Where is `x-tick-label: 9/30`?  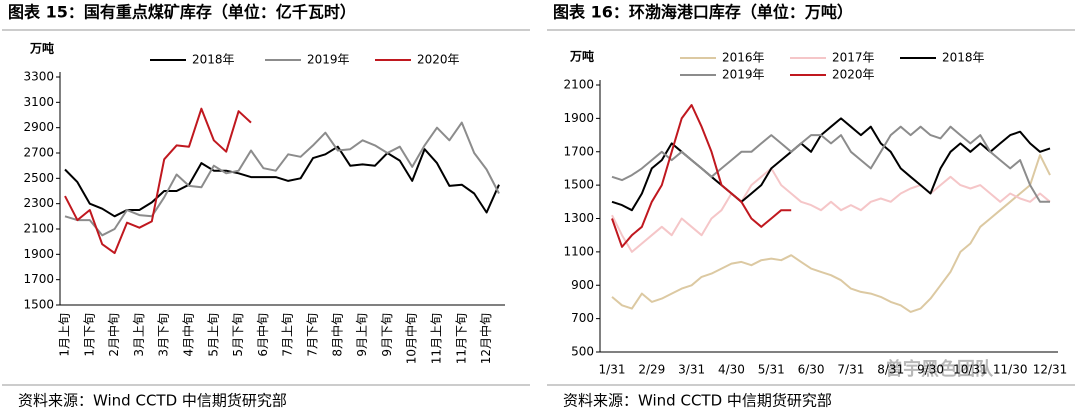 x-tick-label: 9/30 is located at coordinates (930, 370).